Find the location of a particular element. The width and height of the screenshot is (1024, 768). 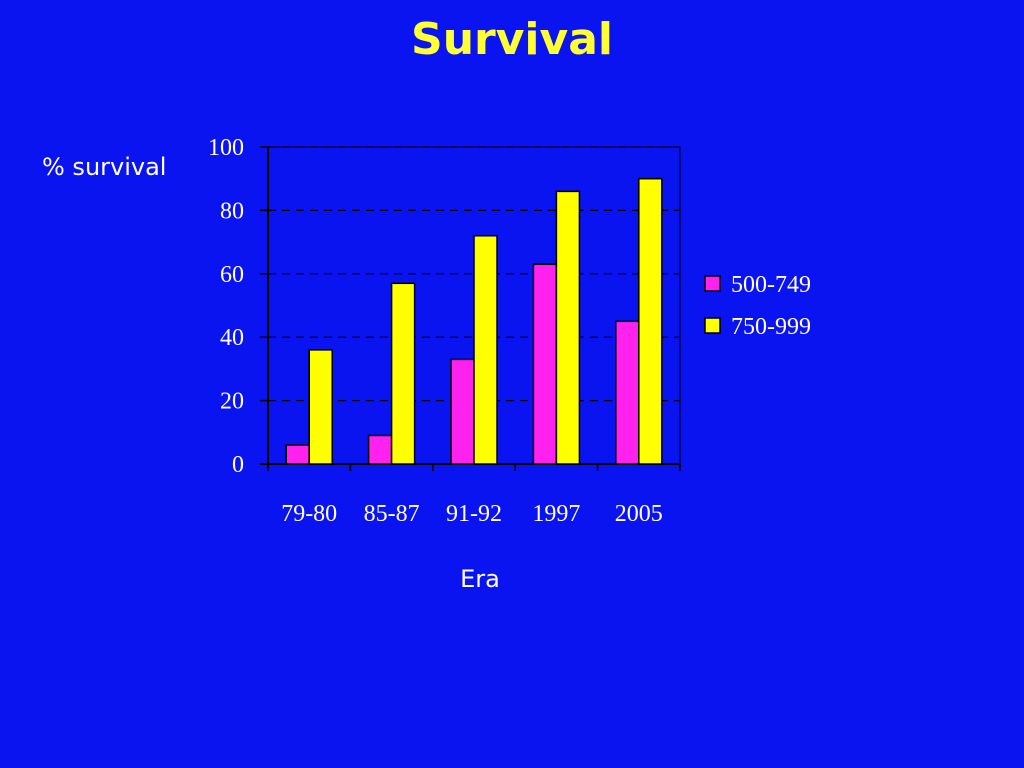

y-tick-label: 100 is located at coordinates (226, 148).